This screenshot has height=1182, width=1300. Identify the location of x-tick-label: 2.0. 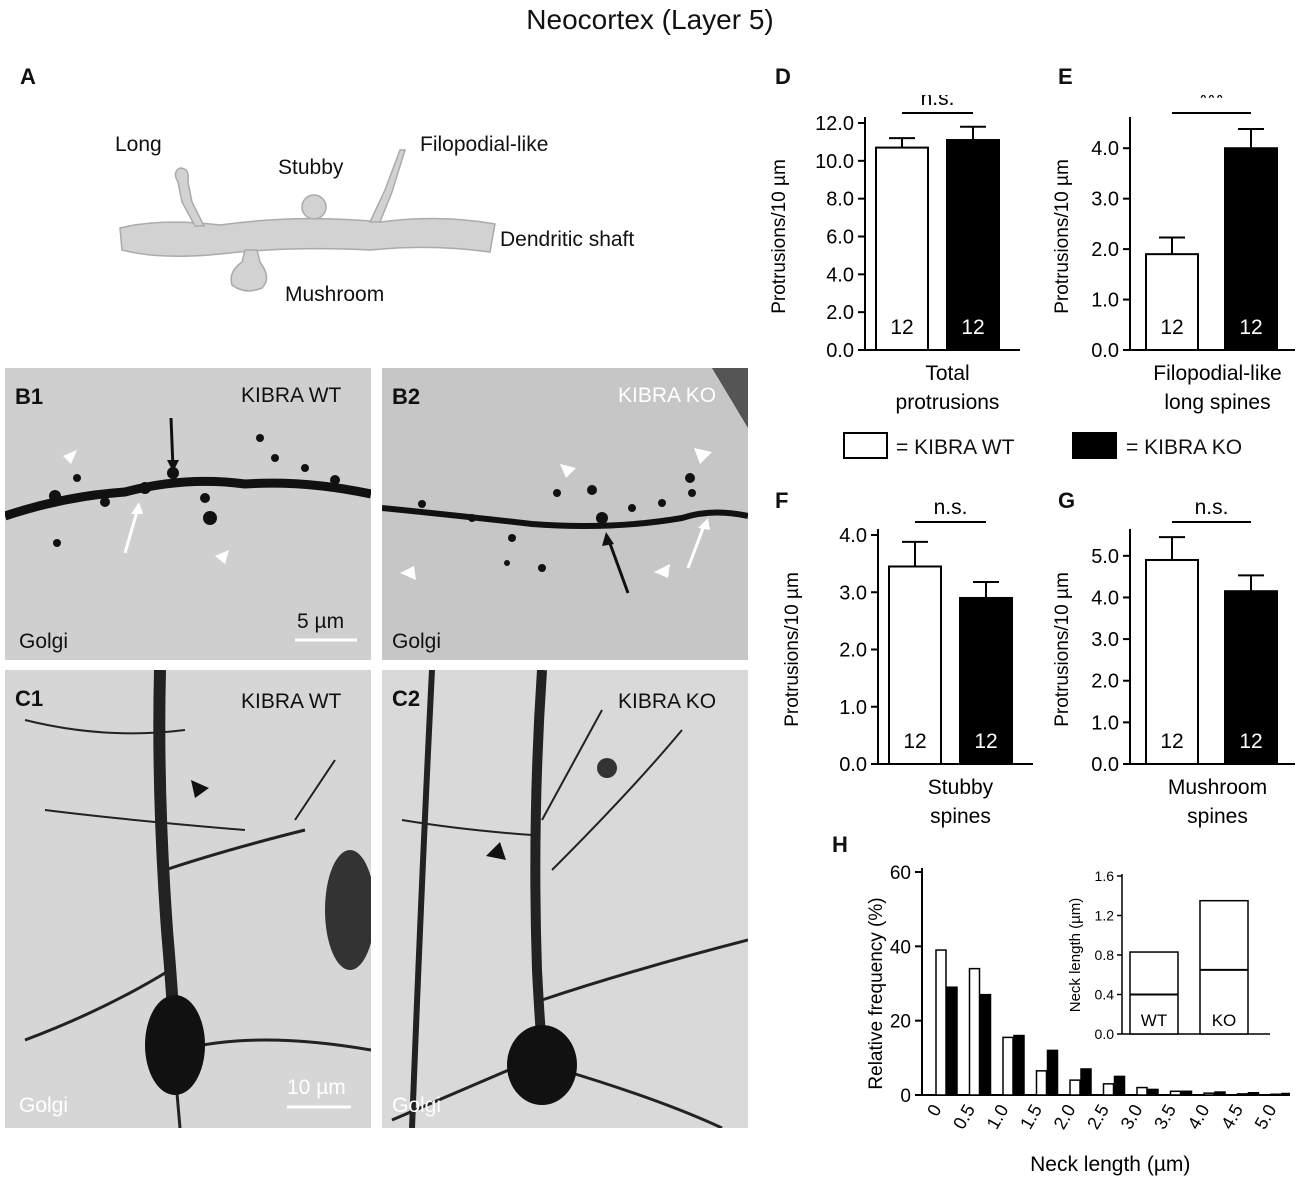
(1065, 1117).